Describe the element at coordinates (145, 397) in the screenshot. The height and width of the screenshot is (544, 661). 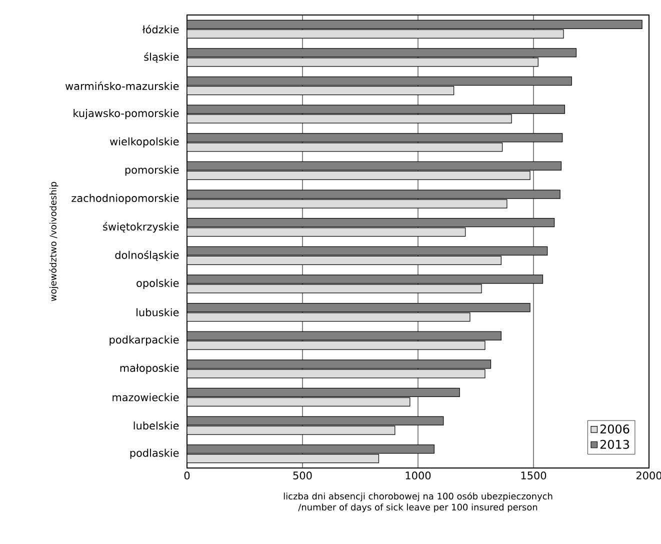
I see `y-tick-label: mazowieckie` at that location.